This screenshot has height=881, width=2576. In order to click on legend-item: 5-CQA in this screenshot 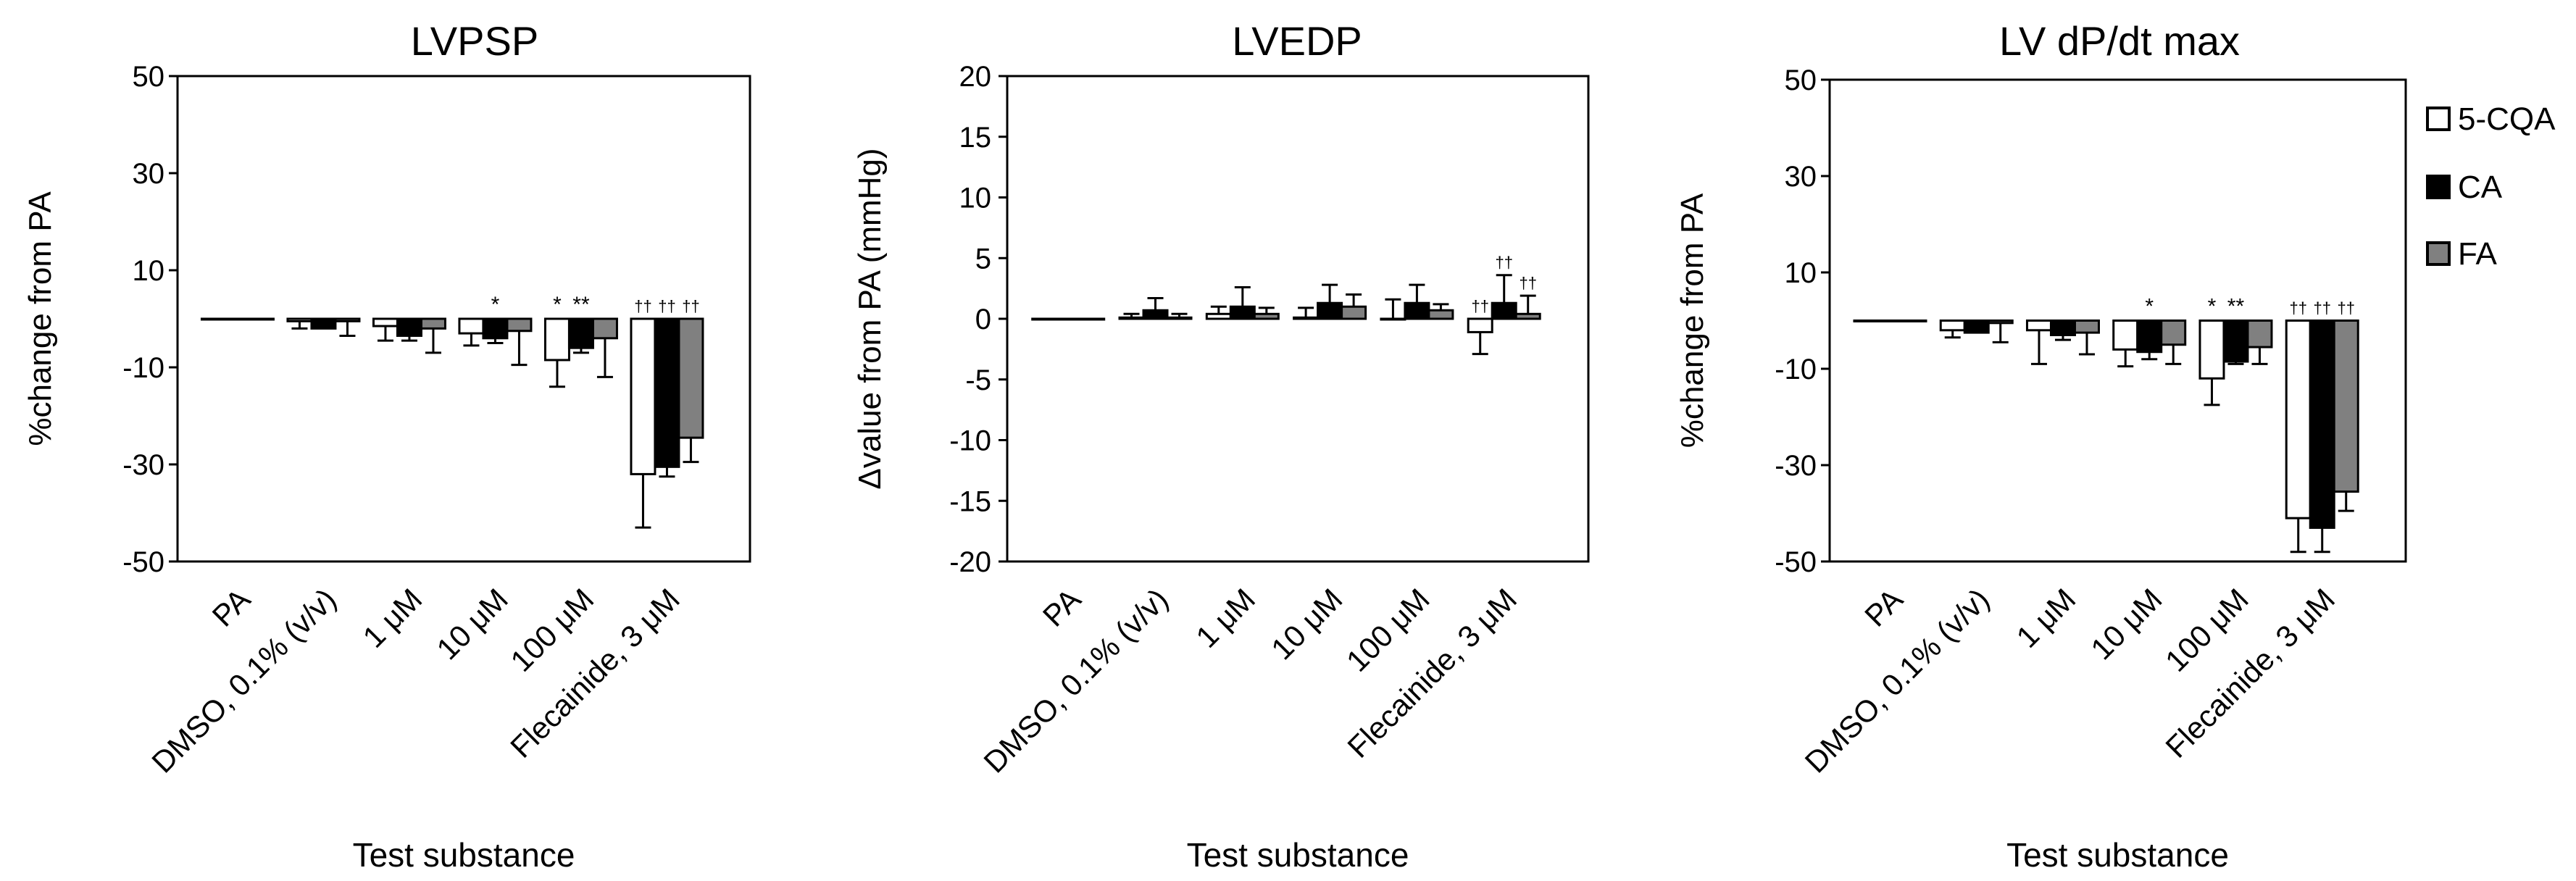, I will do `click(2491, 119)`.